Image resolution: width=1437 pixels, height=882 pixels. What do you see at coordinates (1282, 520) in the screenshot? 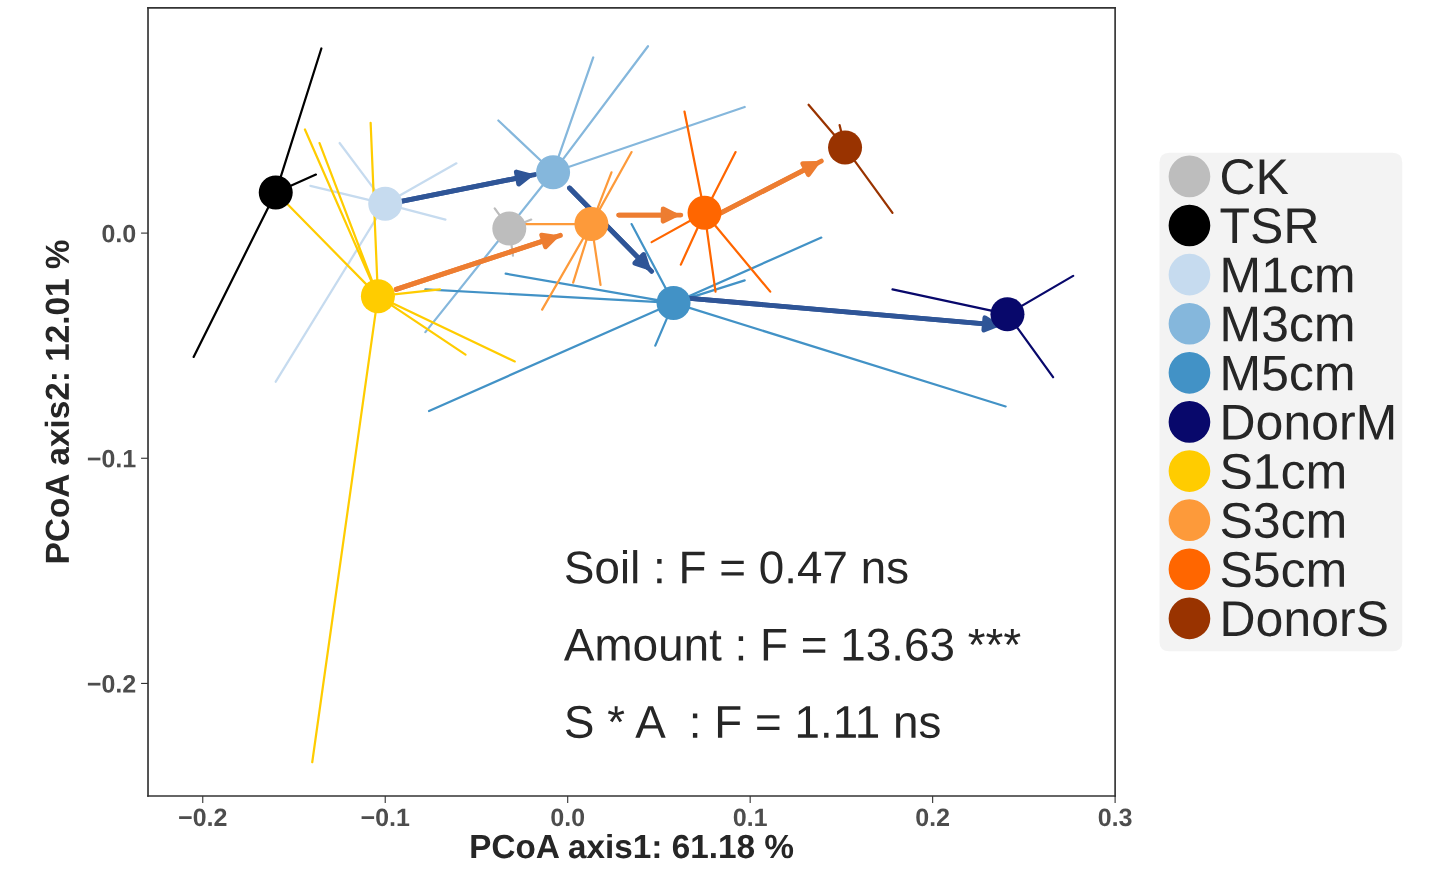
I see `legend-label: S3cm` at bounding box center [1282, 520].